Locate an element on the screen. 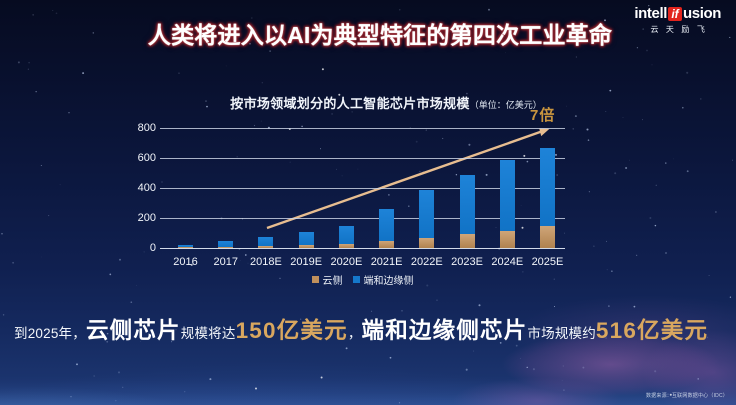 The height and width of the screenshot is (405, 736). callout-part-5: 端和边缘侧芯片 is located at coordinates (444, 330).